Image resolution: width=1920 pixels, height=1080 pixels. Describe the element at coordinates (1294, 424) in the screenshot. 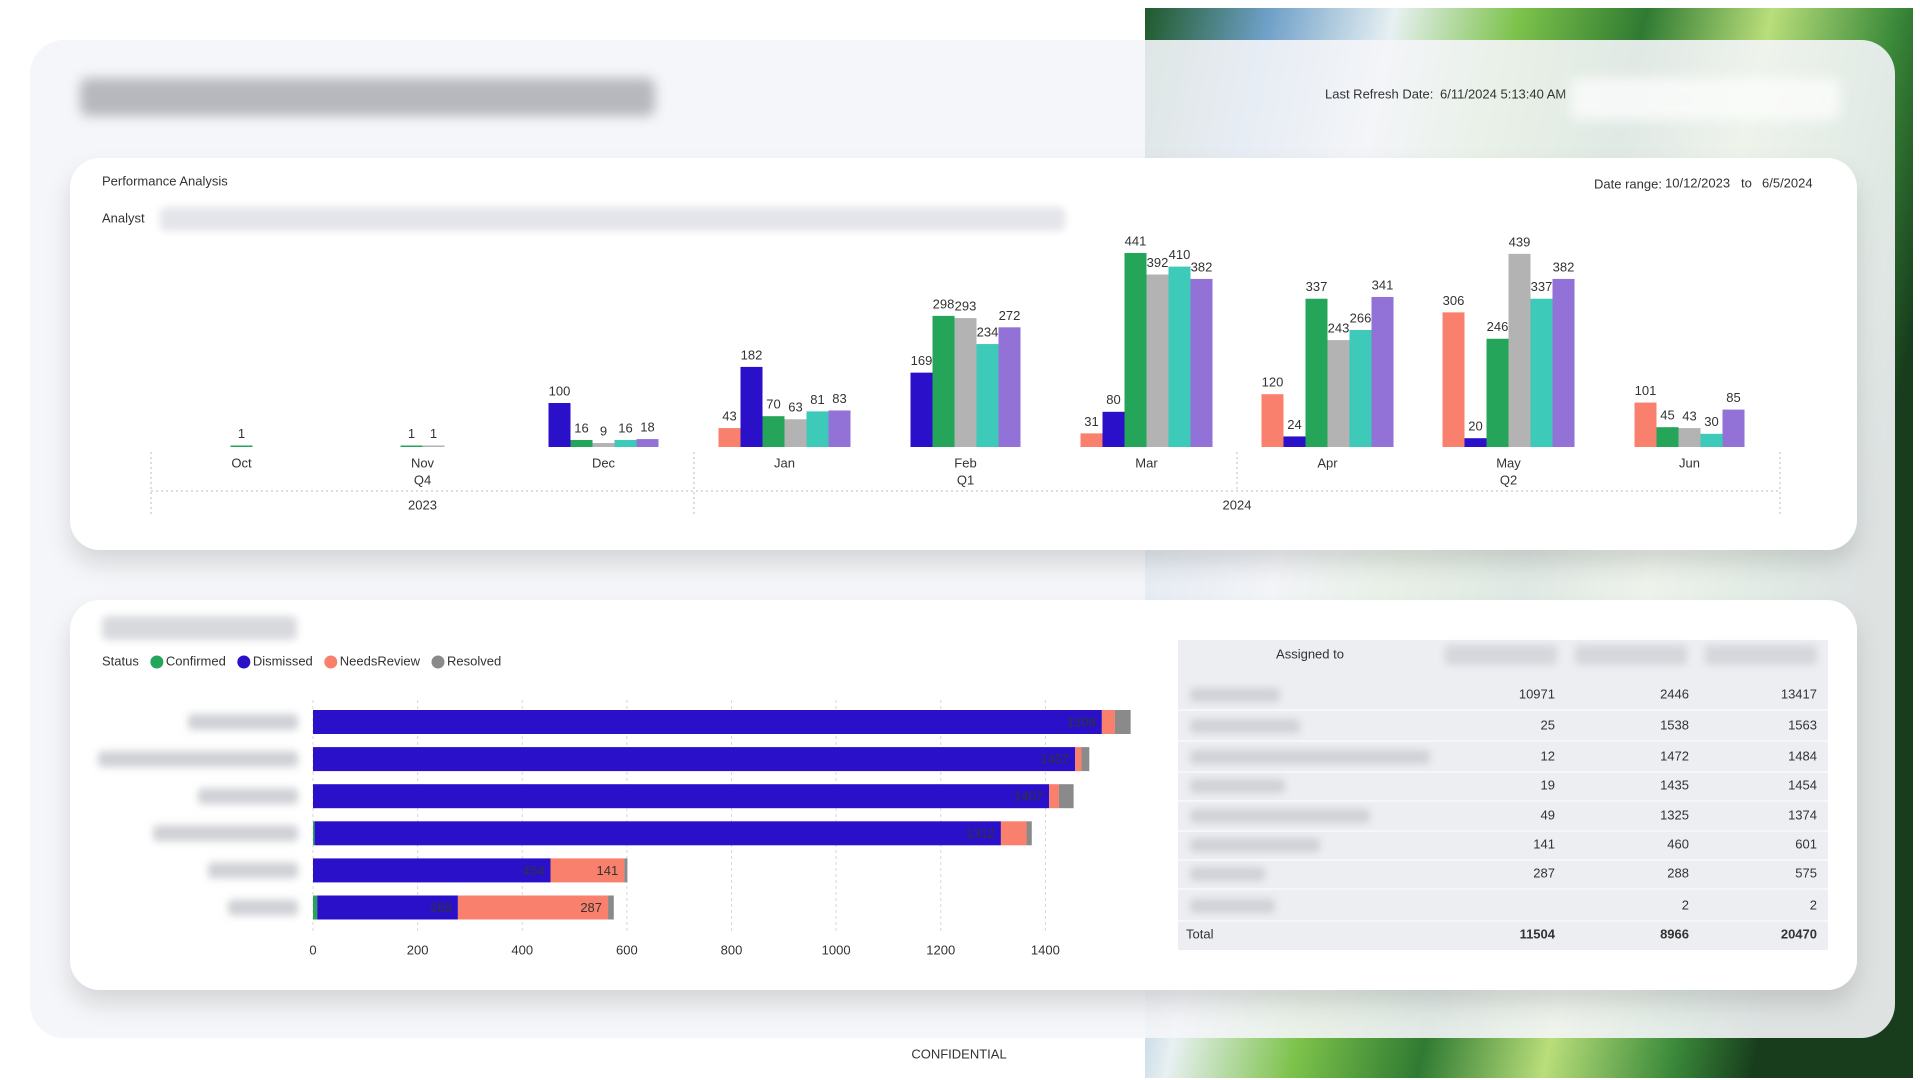

I see `data-label: 24` at that location.